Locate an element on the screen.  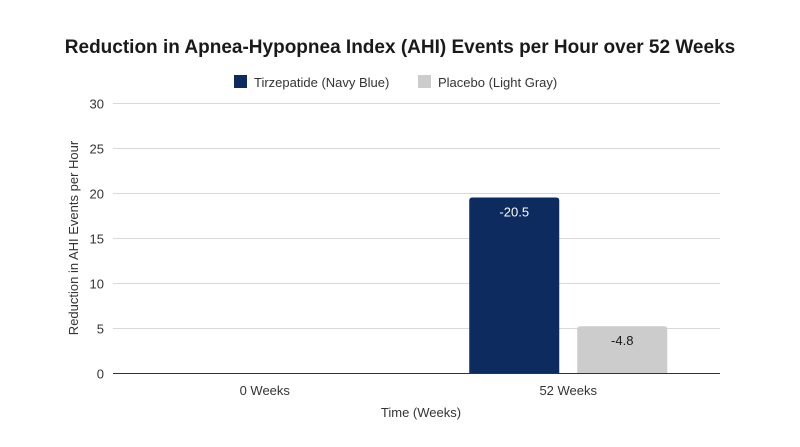
y-tick-label: 5 is located at coordinates (100, 329).